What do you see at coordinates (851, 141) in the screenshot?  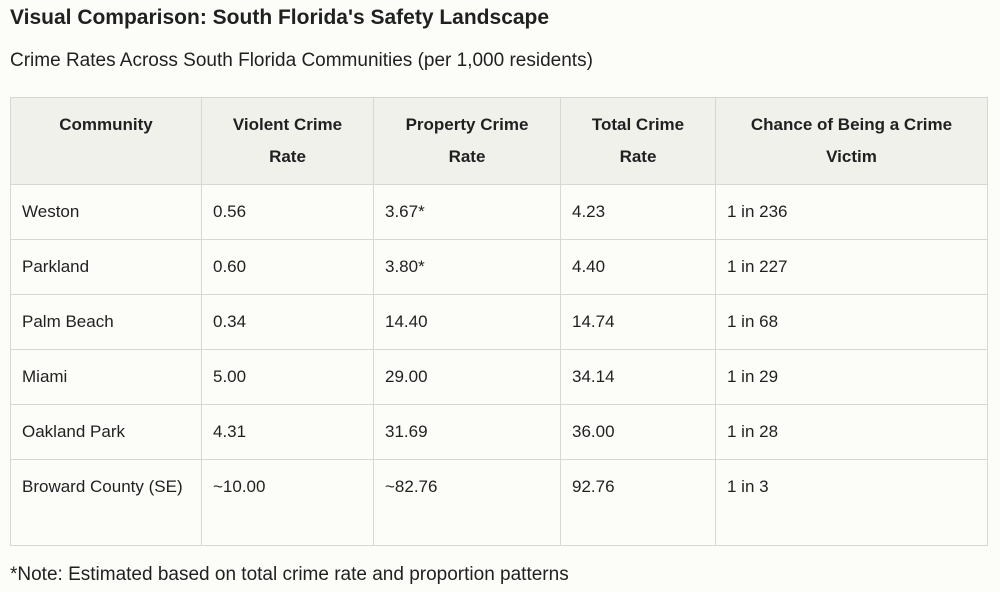 I see `header-victim-chance: Chance of Being a Crime Victim` at bounding box center [851, 141].